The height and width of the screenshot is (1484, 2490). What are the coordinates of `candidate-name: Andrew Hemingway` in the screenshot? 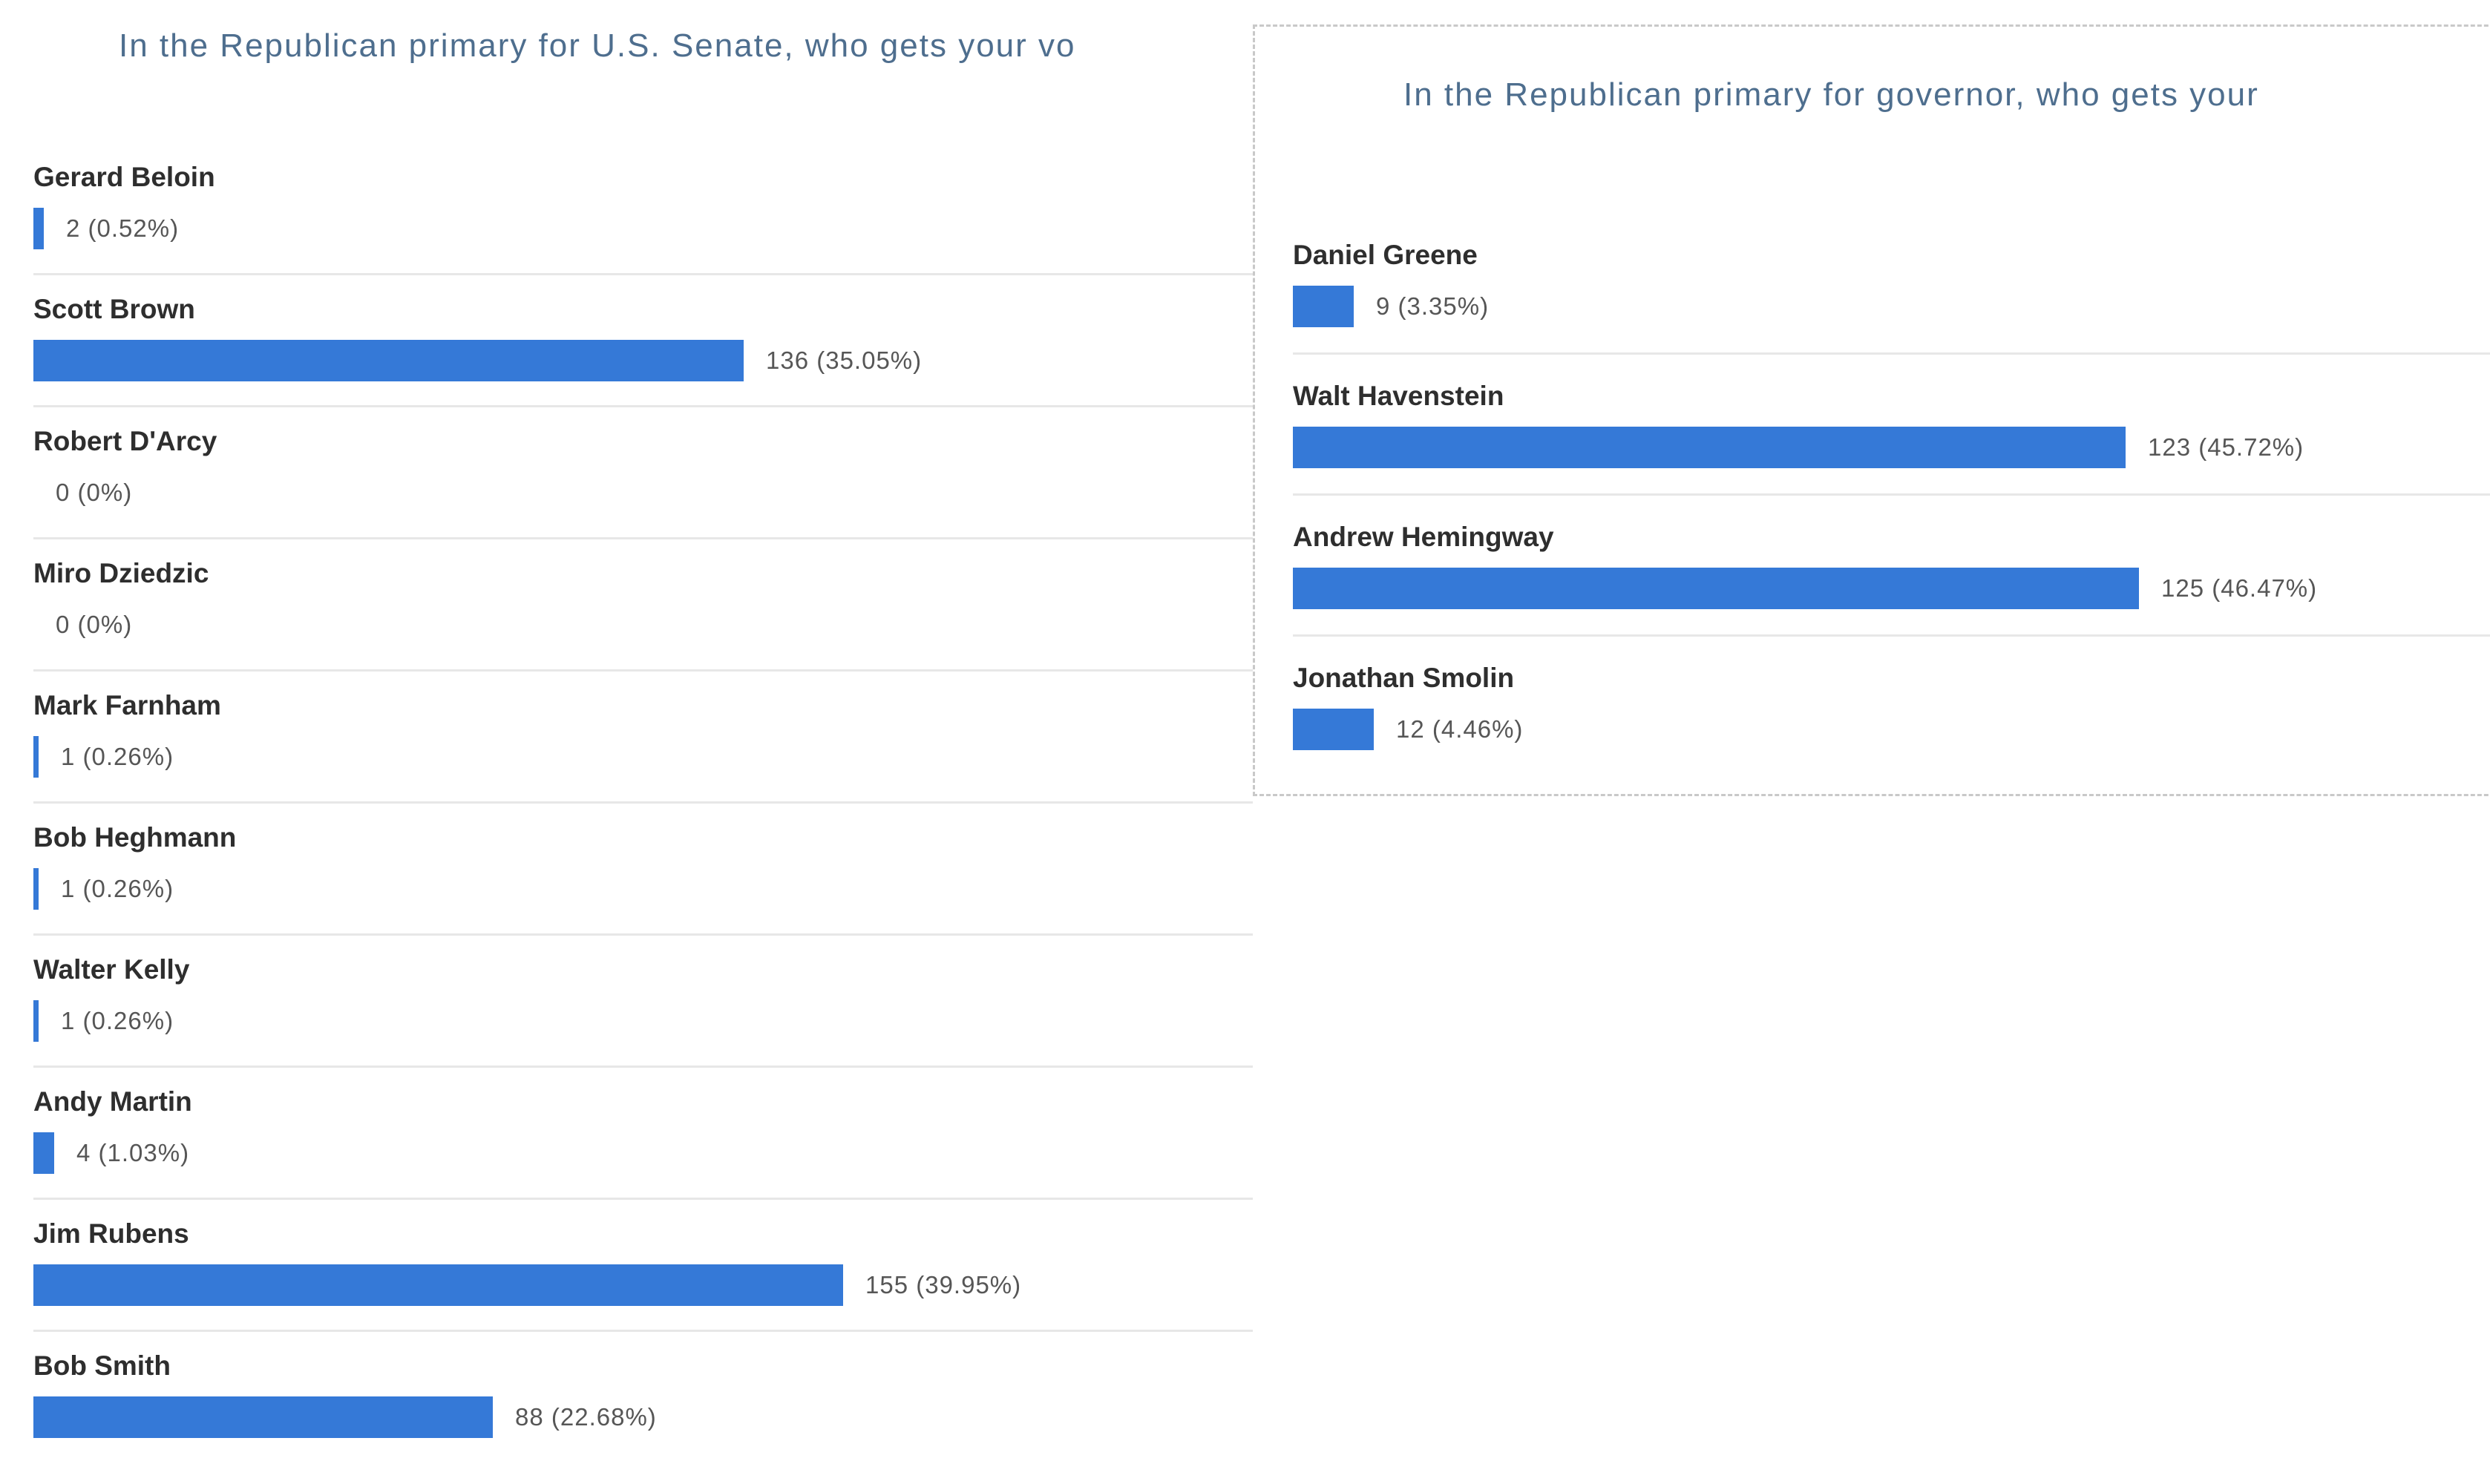 It's located at (1423, 537).